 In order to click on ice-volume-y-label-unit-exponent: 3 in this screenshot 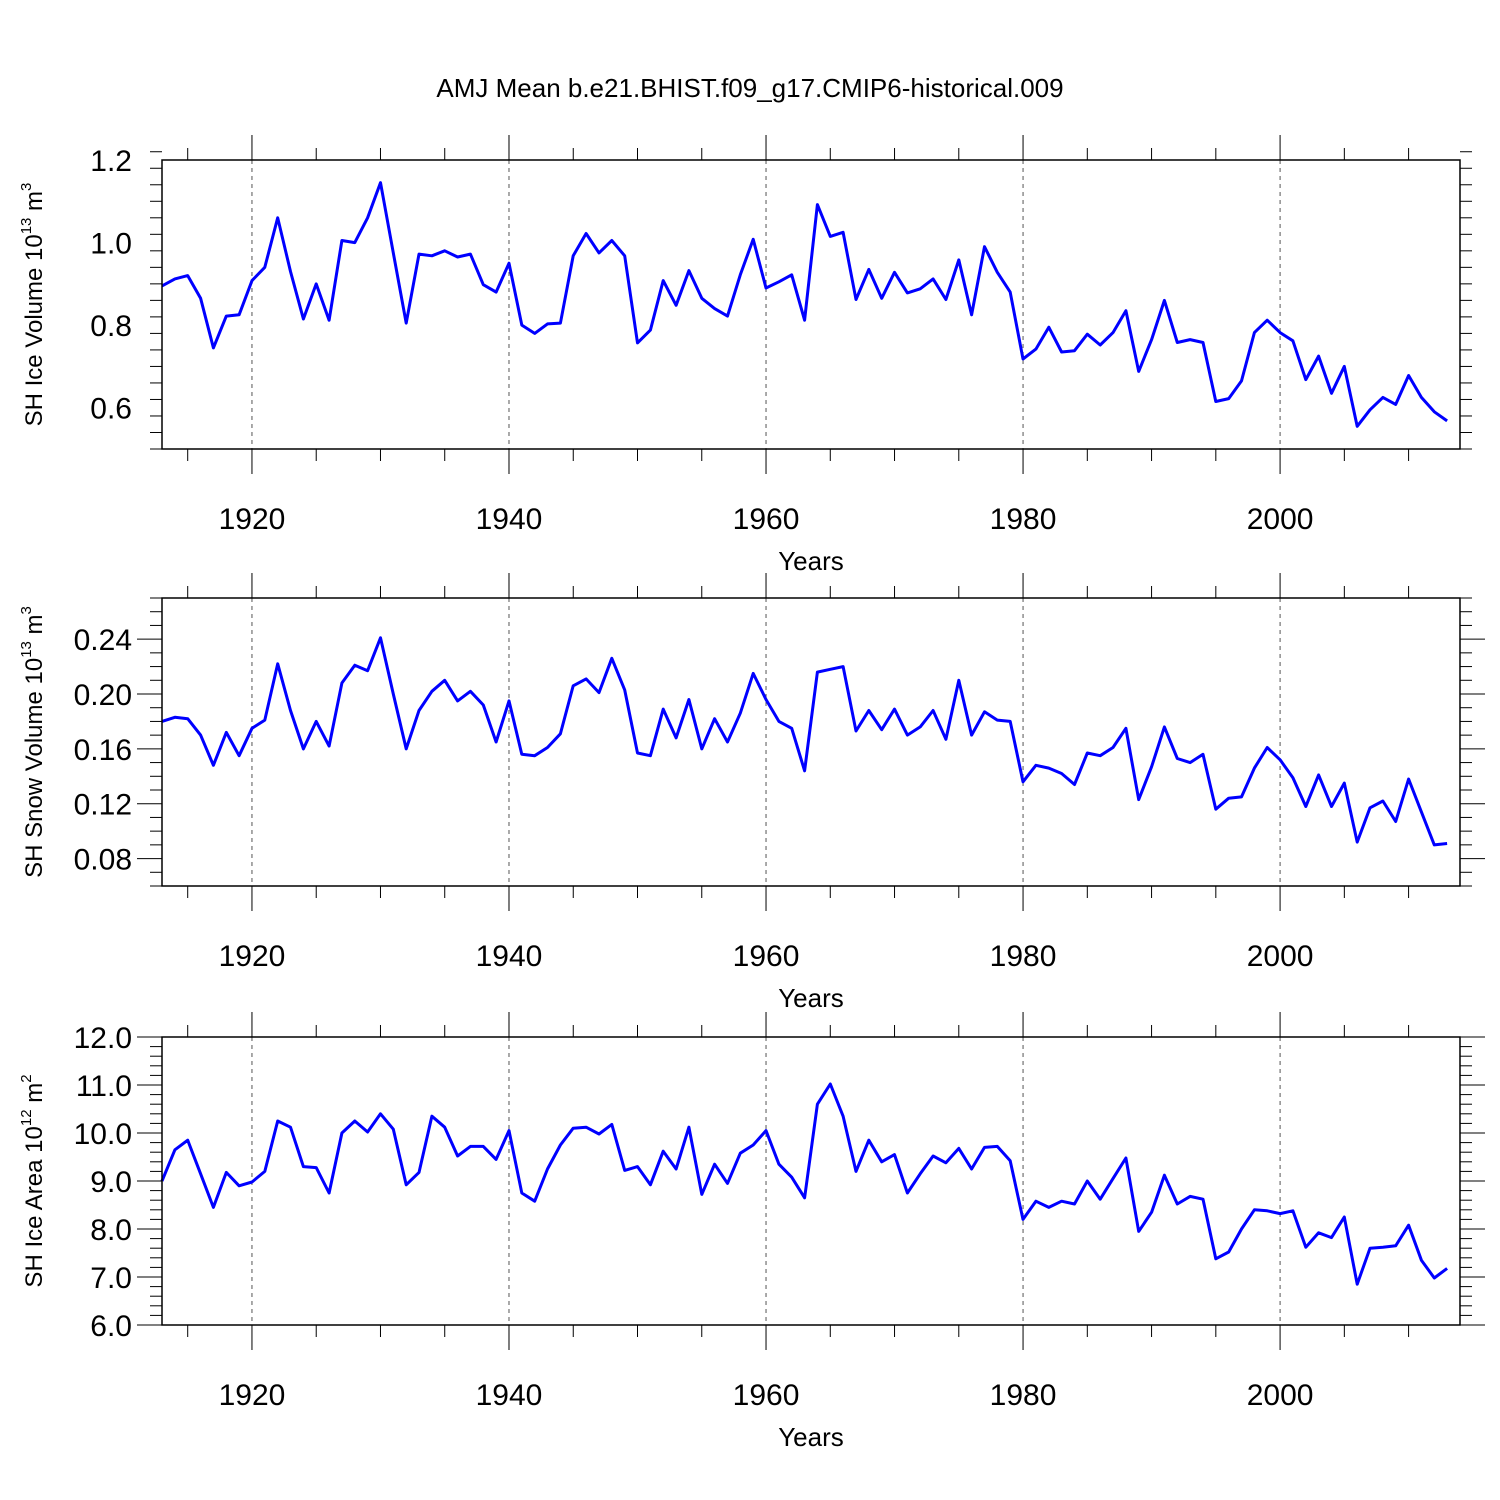, I will do `click(26, 187)`.